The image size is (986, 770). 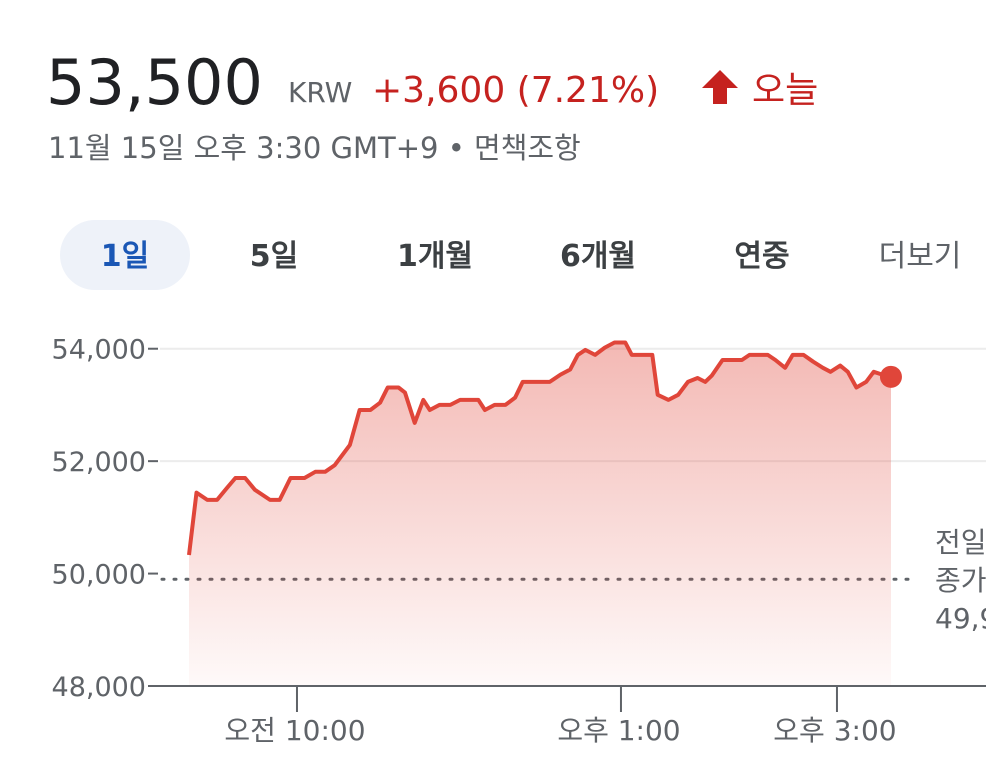 What do you see at coordinates (515, 90) in the screenshot?
I see `price-change: +3,600 (7.21%)` at bounding box center [515, 90].